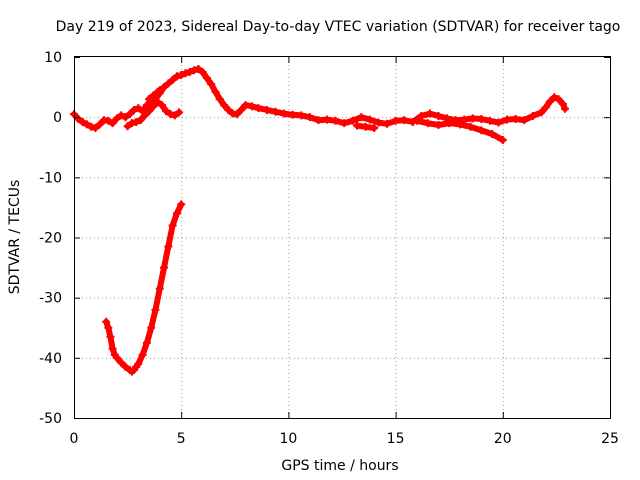 The height and width of the screenshot is (480, 640). I want to click on x-axis-label: GPS time / hours, so click(339, 466).